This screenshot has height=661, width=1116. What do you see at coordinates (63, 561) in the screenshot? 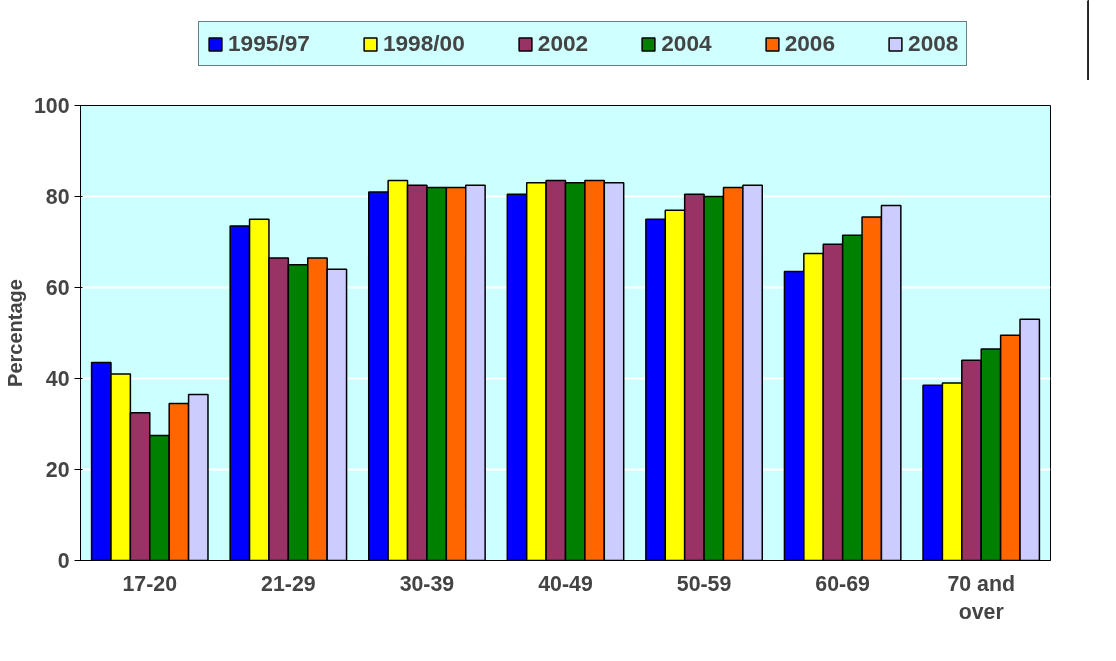
I see `y-tick-label: 0` at bounding box center [63, 561].